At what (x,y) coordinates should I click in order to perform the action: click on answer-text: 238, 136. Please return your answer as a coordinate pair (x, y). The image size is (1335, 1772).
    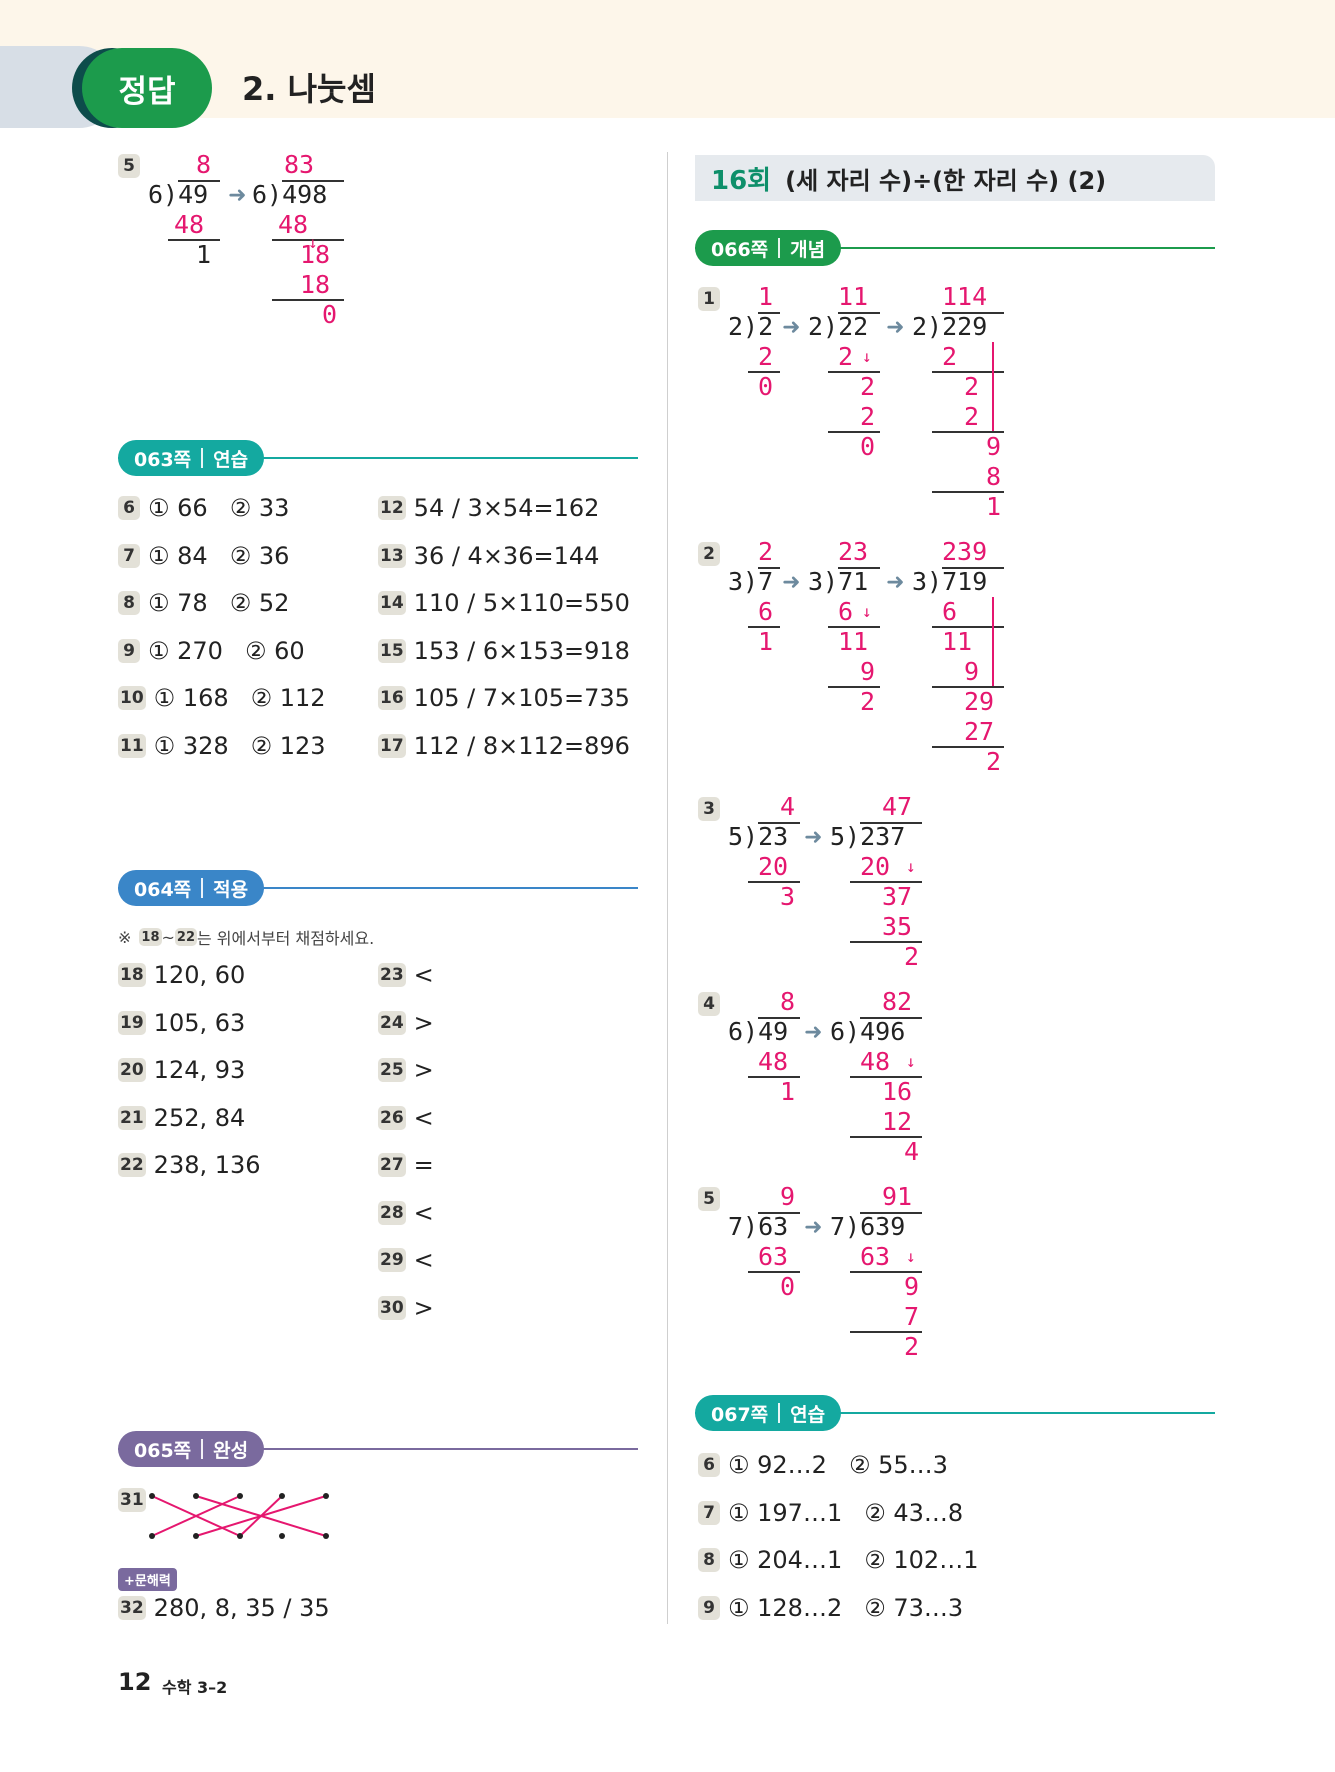
    Looking at the image, I should click on (207, 1165).